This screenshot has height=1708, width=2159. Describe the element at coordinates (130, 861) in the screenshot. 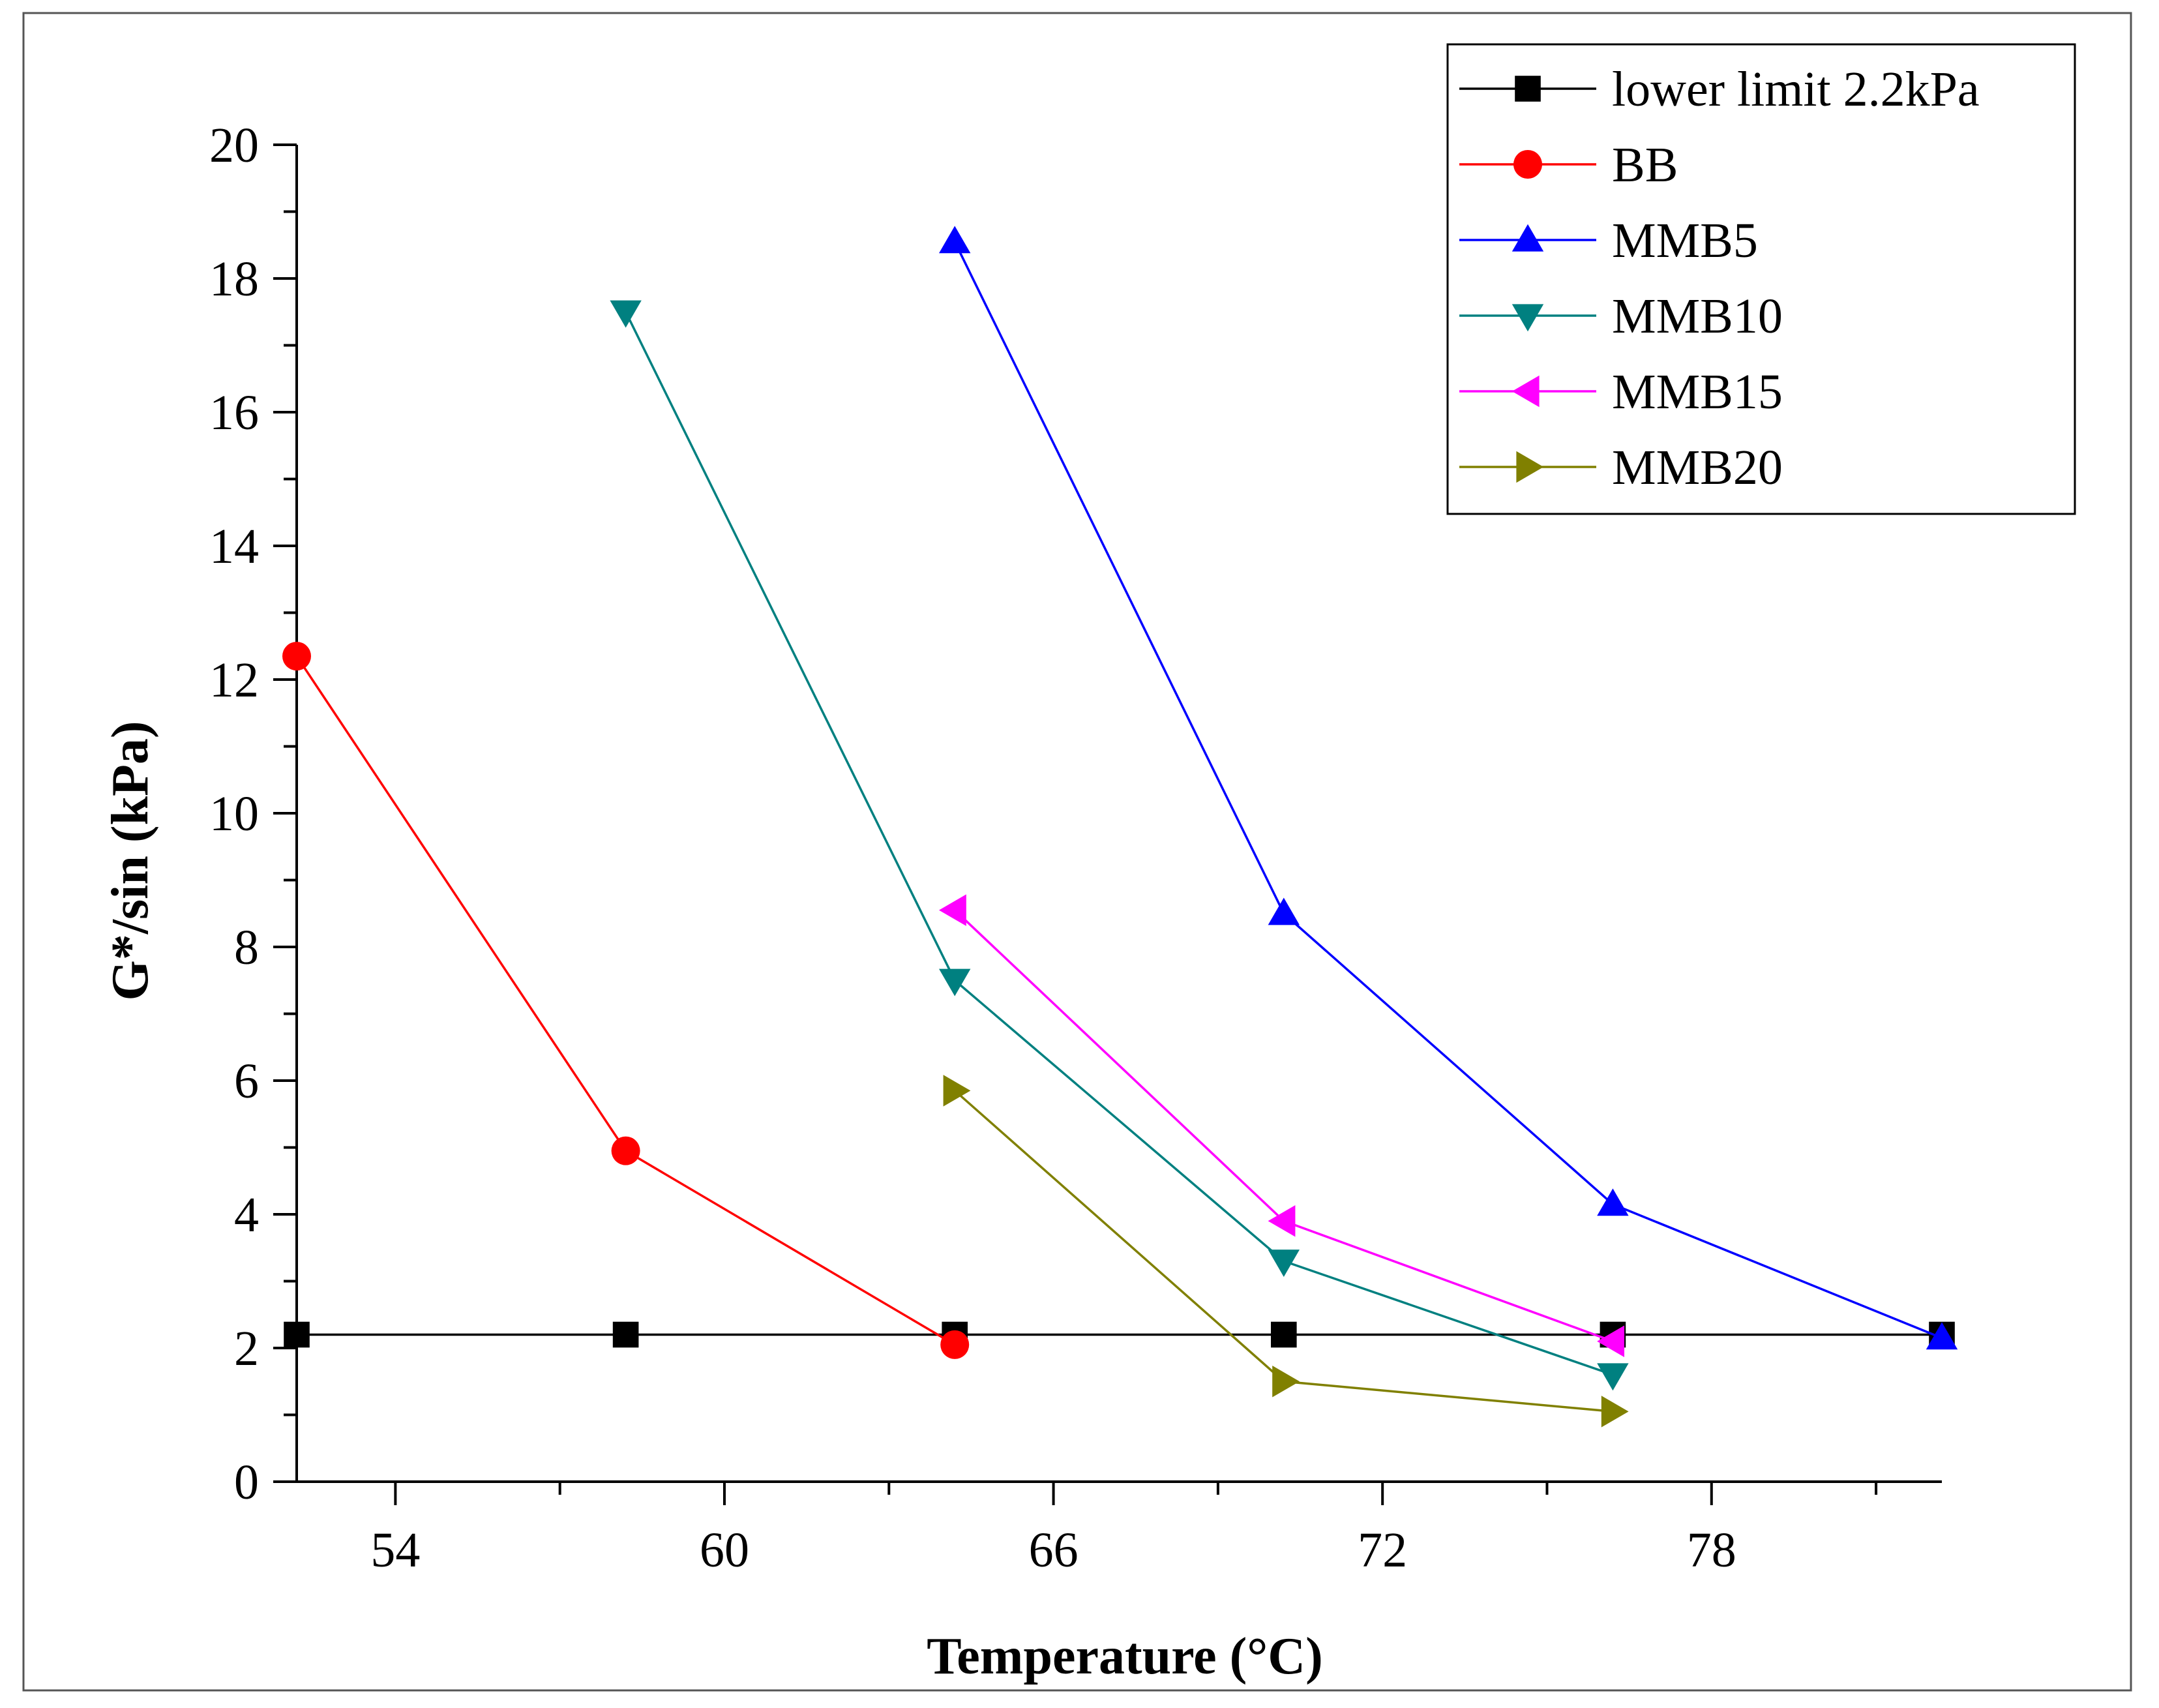

I see `y-axis-title: G*/sin (kPa)` at that location.